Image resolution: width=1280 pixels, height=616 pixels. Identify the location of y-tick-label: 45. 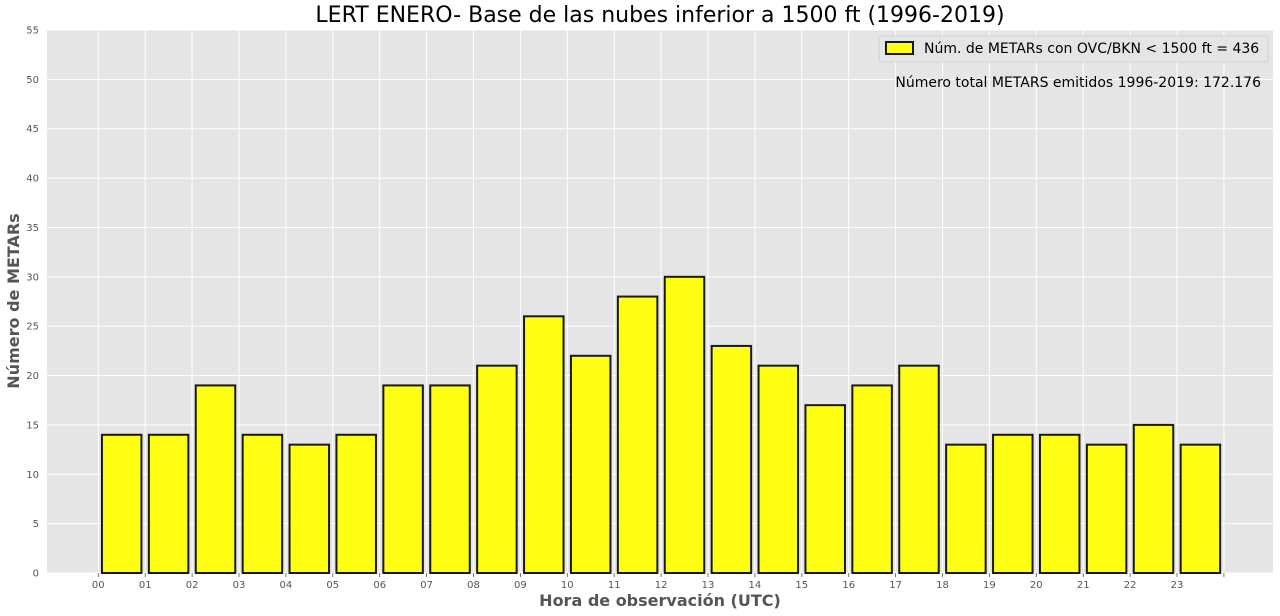
(32, 129).